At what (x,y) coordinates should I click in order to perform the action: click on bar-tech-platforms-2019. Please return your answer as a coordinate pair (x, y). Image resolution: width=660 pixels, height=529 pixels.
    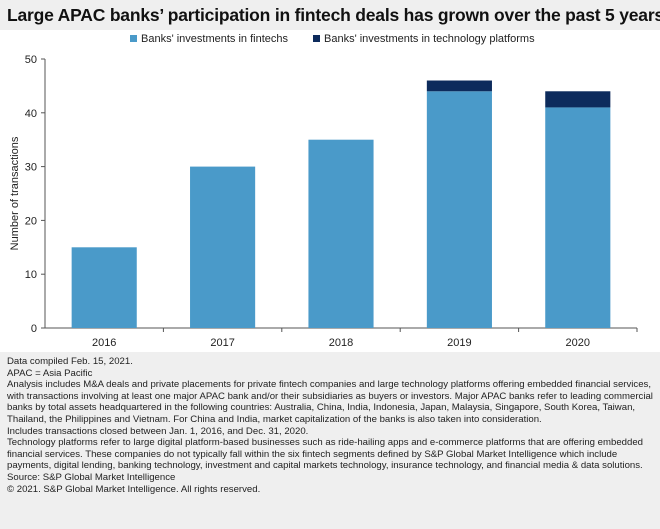
    Looking at the image, I should click on (459, 86).